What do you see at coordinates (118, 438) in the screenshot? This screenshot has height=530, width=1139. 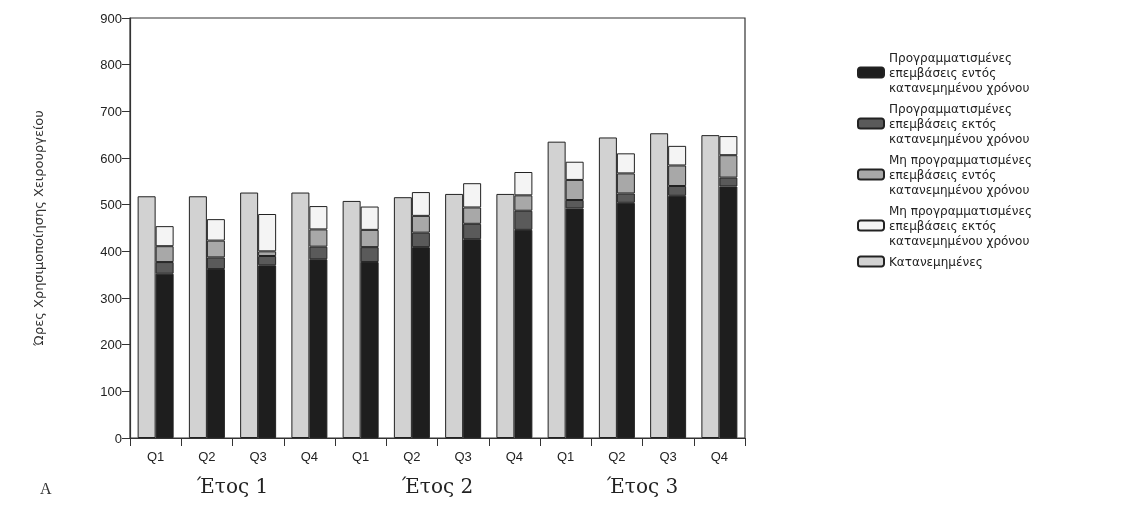 I see `y-tick-label: 0` at bounding box center [118, 438].